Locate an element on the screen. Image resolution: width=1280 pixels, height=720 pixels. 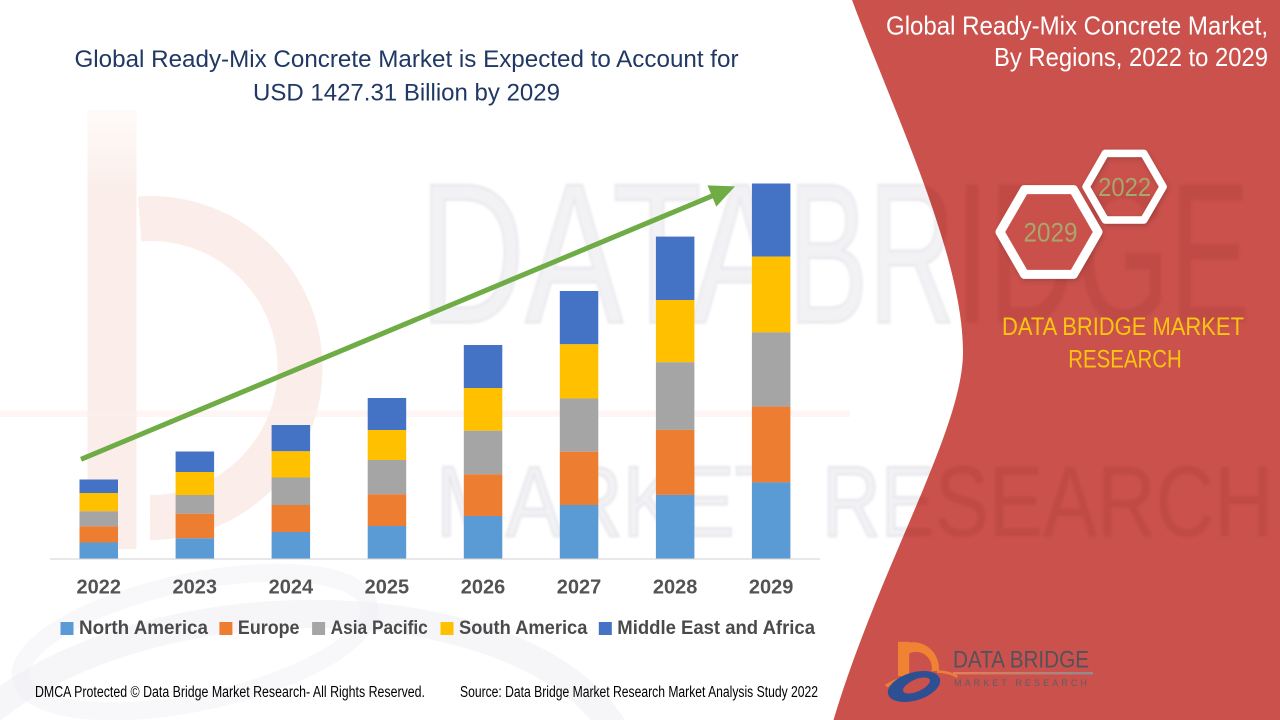
svg-text: Asia Pacific is located at coordinates (380, 628).